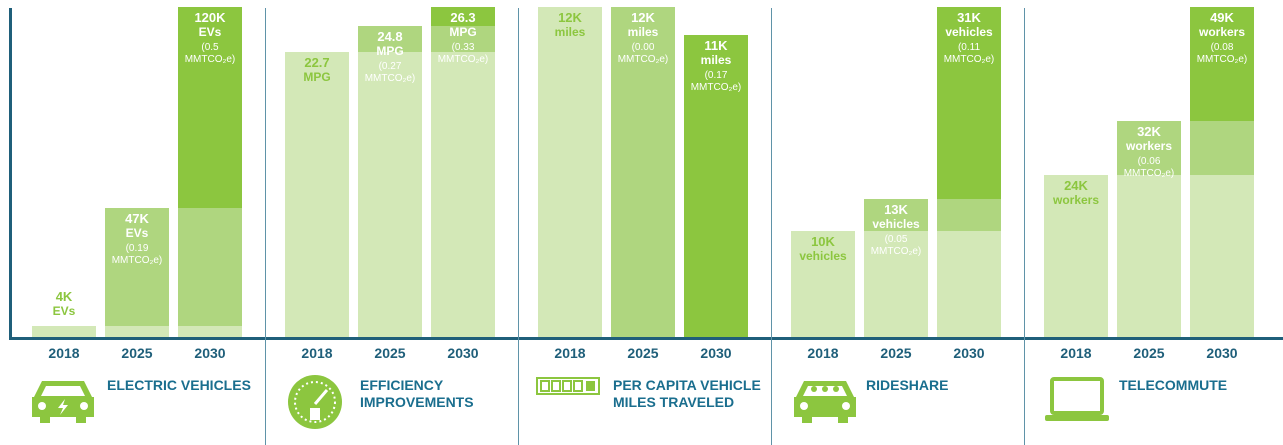 This screenshot has width=1283, height=445. What do you see at coordinates (137, 218) in the screenshot?
I see `value-label: 47K` at bounding box center [137, 218].